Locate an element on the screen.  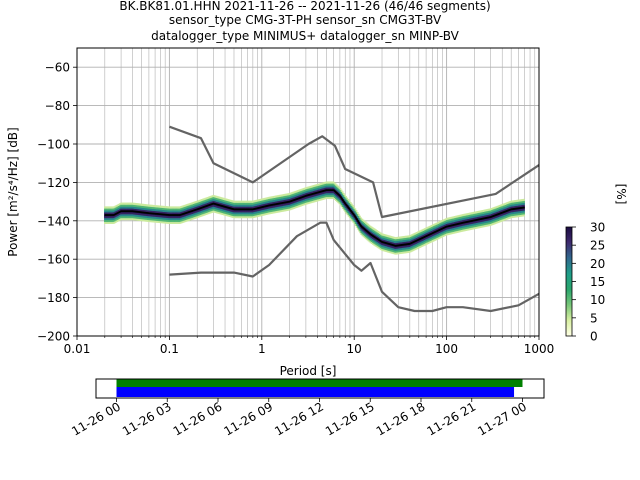
x-tick-label: 0.01 is located at coordinates (77, 349).